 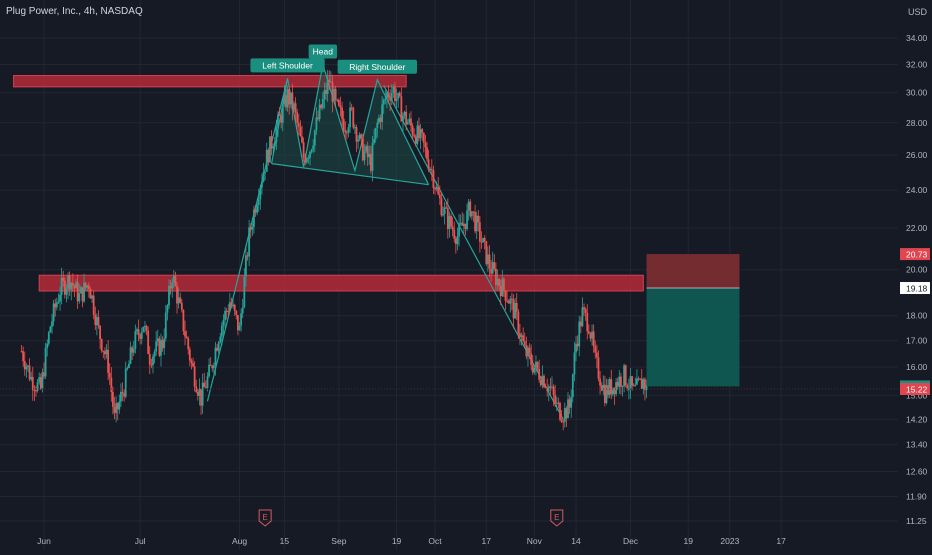 I want to click on stop-loss-zone, so click(x=693, y=271).